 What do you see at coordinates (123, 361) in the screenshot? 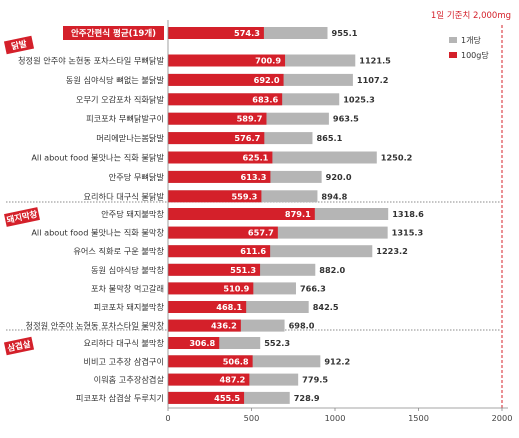
I see `category-label: 비비고 고추장 삼겹구이` at bounding box center [123, 361].